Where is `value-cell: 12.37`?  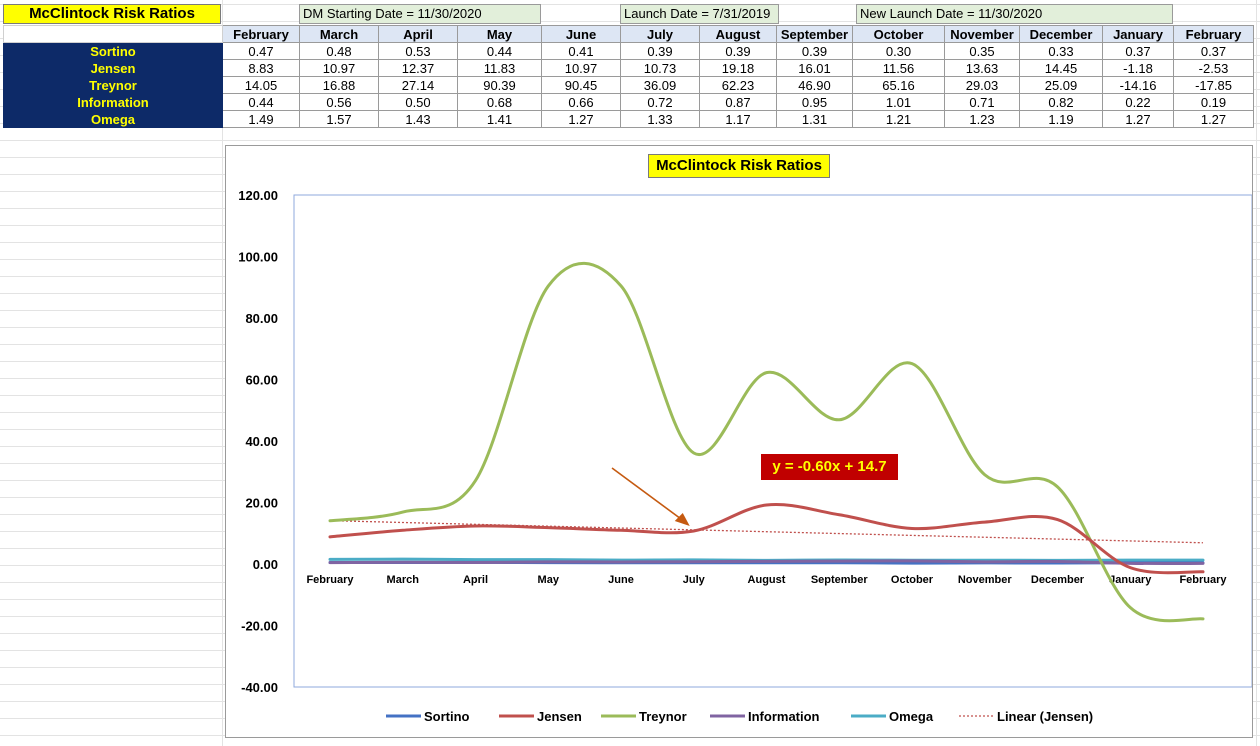
value-cell: 12.37 is located at coordinates (418, 68).